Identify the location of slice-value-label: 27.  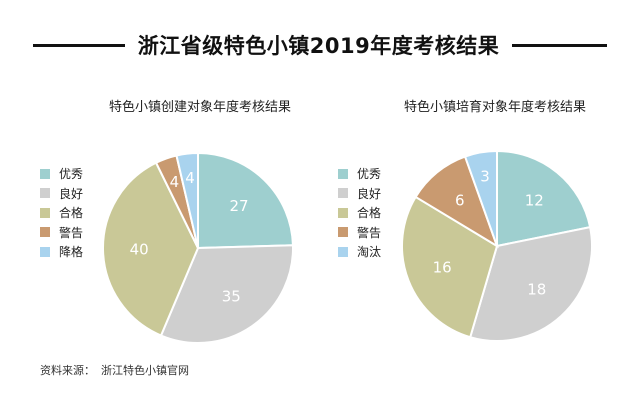
(239, 206).